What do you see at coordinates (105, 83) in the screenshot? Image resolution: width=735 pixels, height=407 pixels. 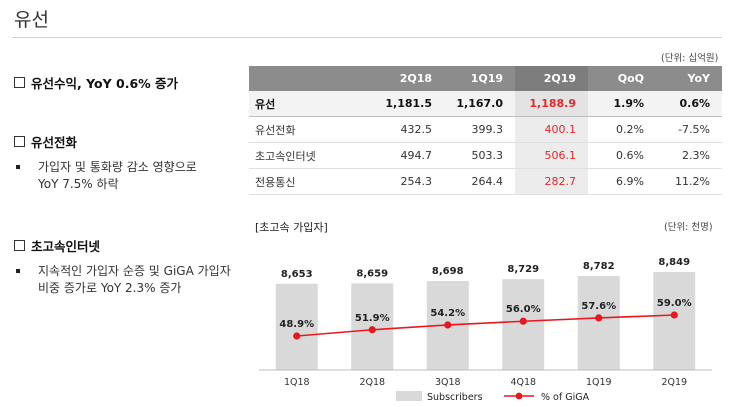 I see `section-heading: 유선수익, YoY 0.6% 증가` at bounding box center [105, 83].